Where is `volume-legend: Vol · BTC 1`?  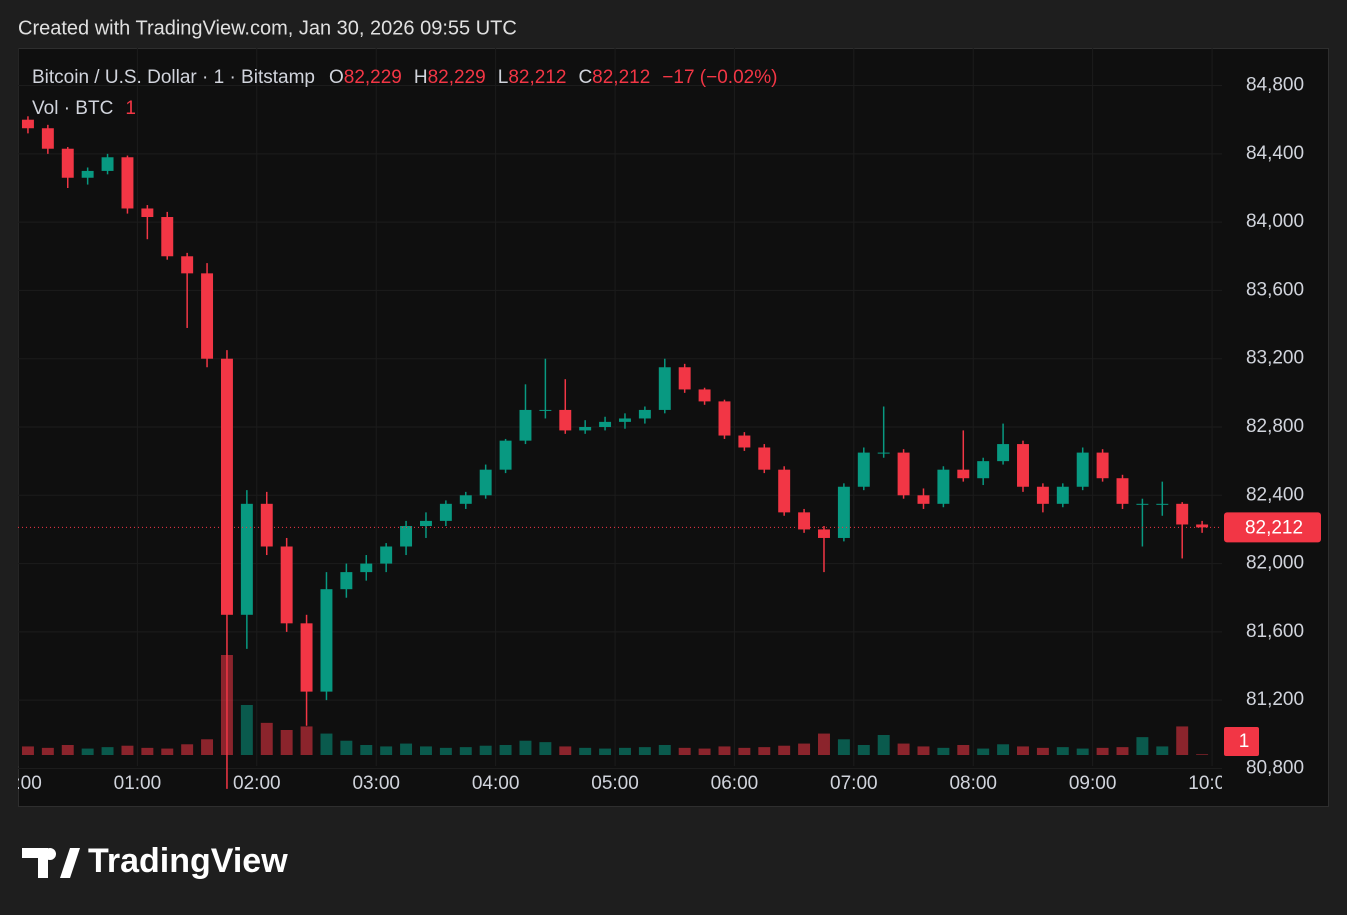
volume-legend: Vol · BTC 1 is located at coordinates (84, 108).